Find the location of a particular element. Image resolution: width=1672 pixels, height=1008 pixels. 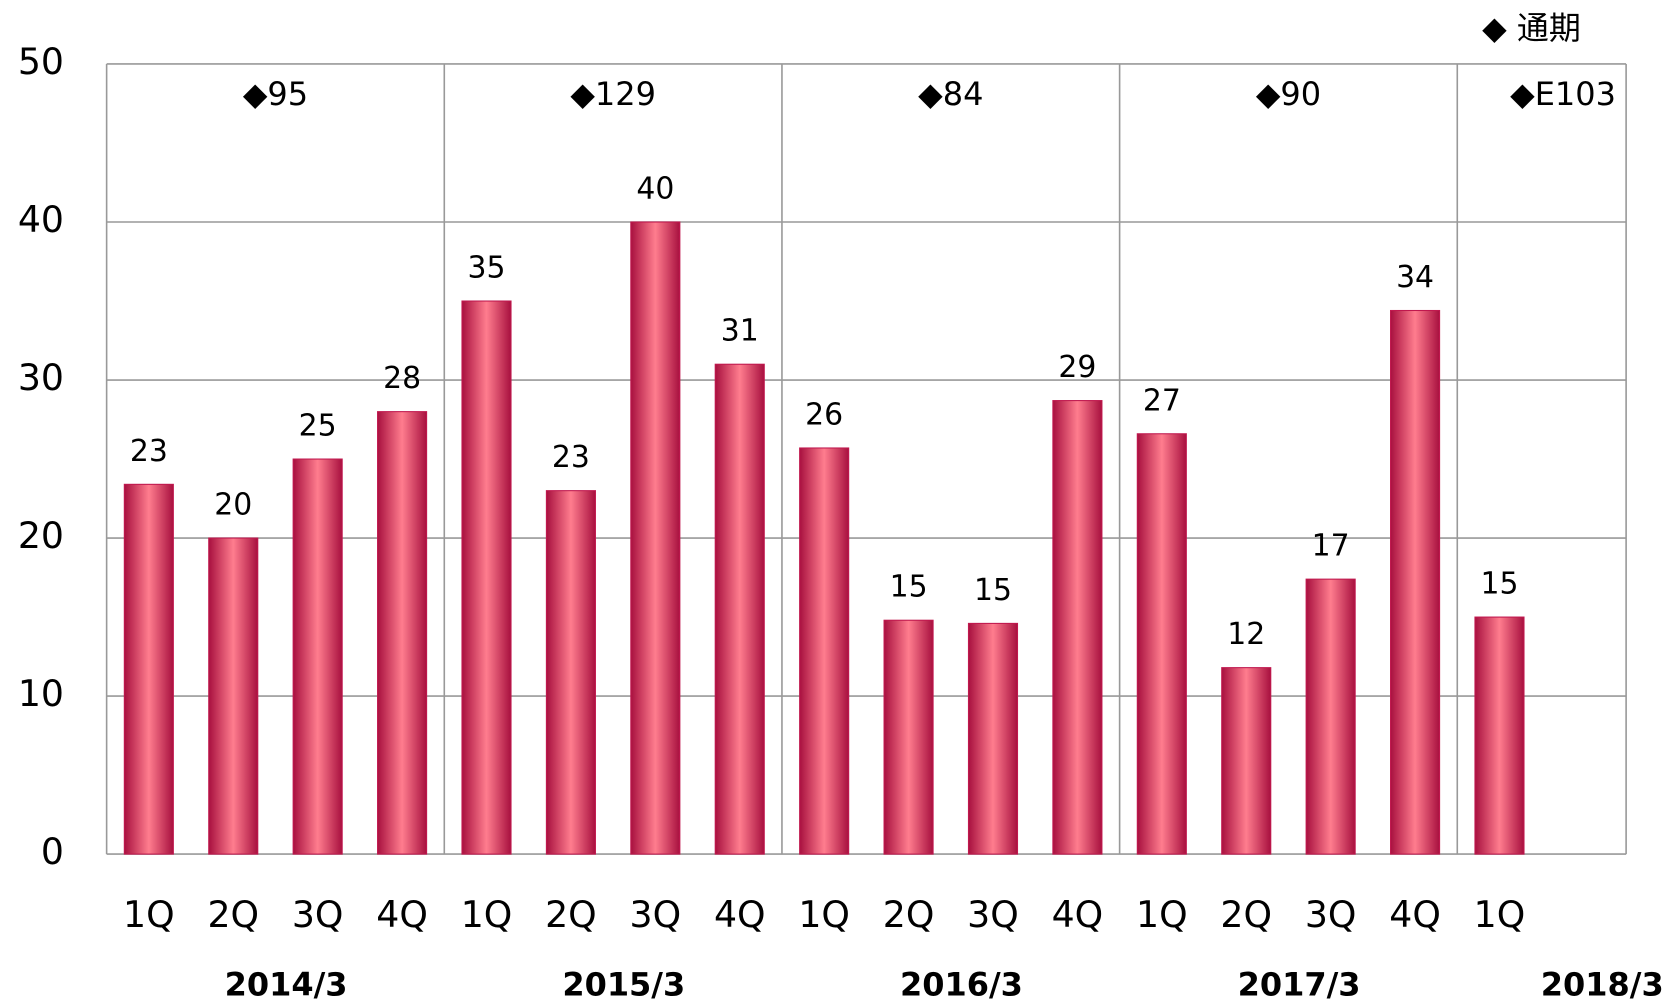

data-label: 12 is located at coordinates (1246, 634).